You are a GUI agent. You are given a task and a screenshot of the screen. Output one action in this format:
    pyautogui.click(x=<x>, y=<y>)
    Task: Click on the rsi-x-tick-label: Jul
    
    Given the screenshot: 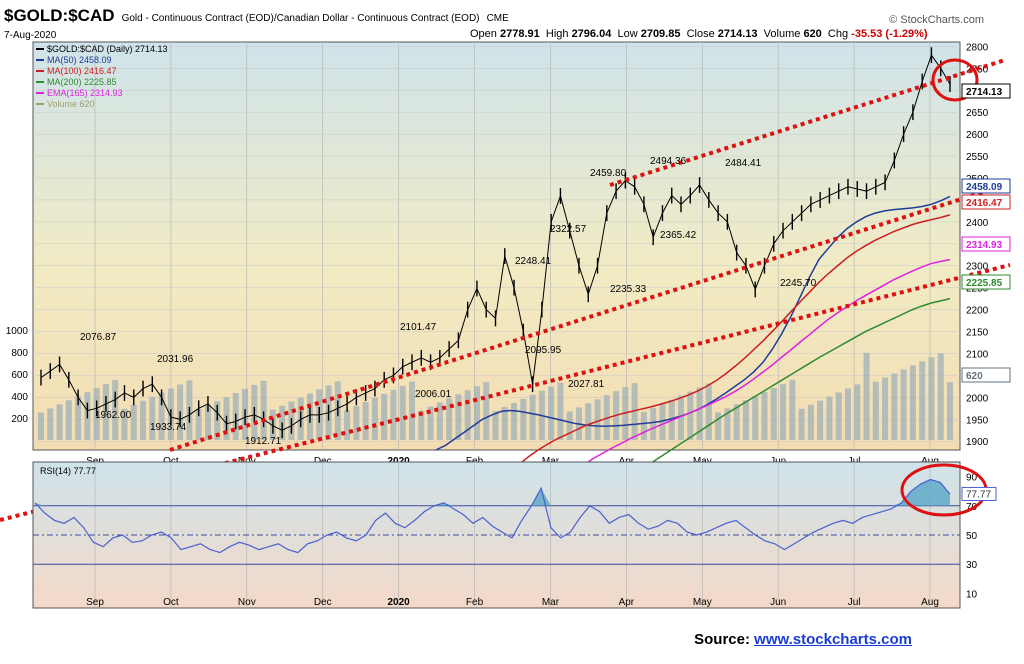 What is the action you would take?
    pyautogui.click(x=854, y=602)
    